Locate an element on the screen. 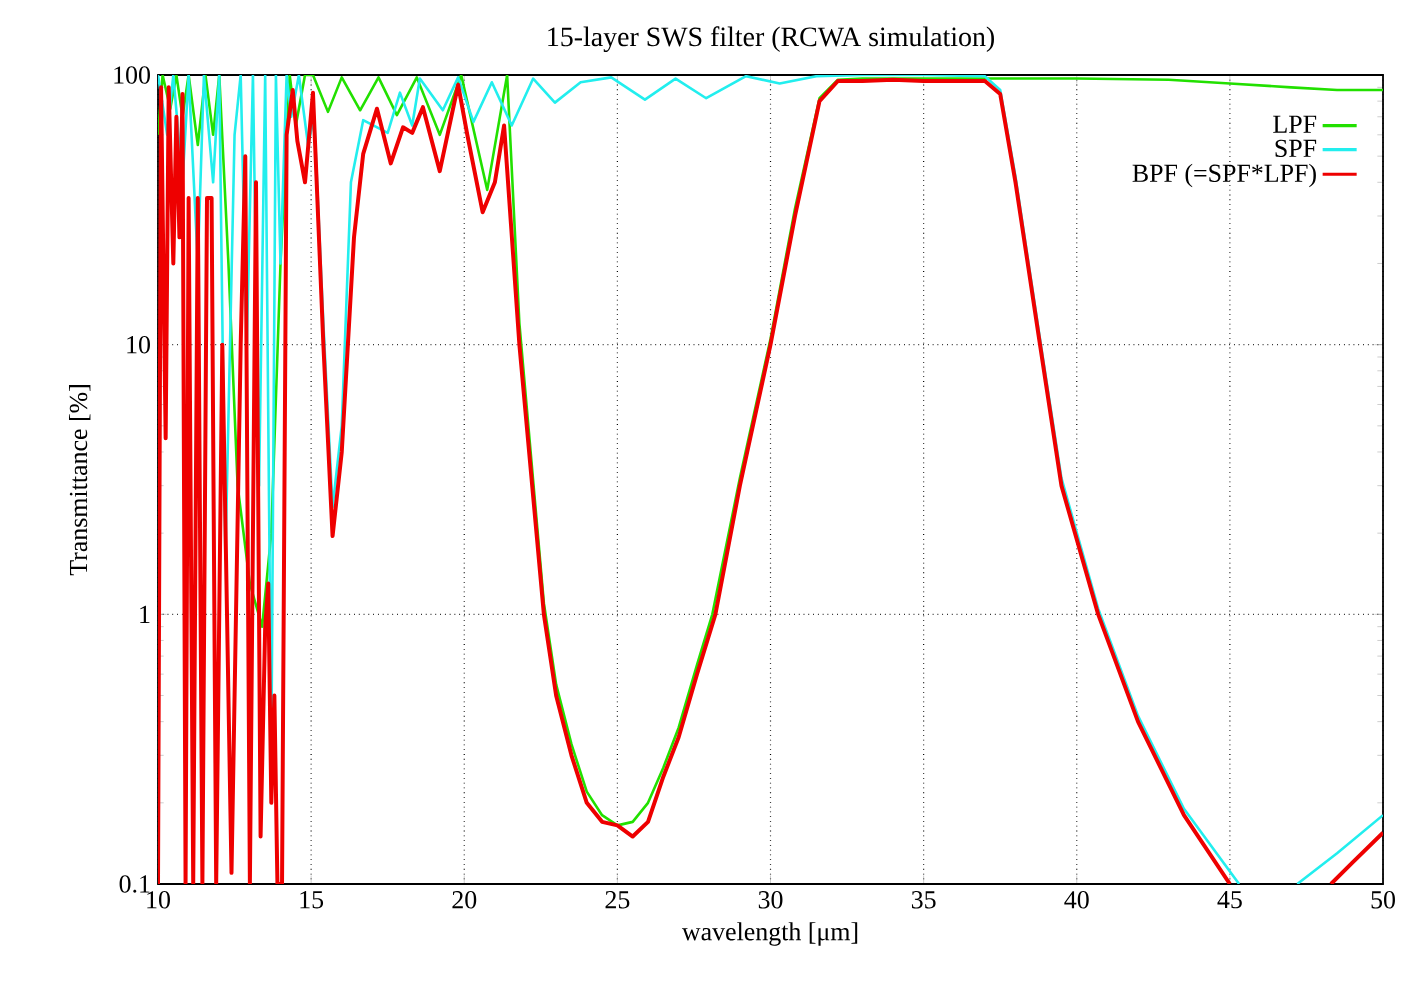 Image resolution: width=1407 pixels, height=982 pixels. x-tick-label: 10 is located at coordinates (158, 900).